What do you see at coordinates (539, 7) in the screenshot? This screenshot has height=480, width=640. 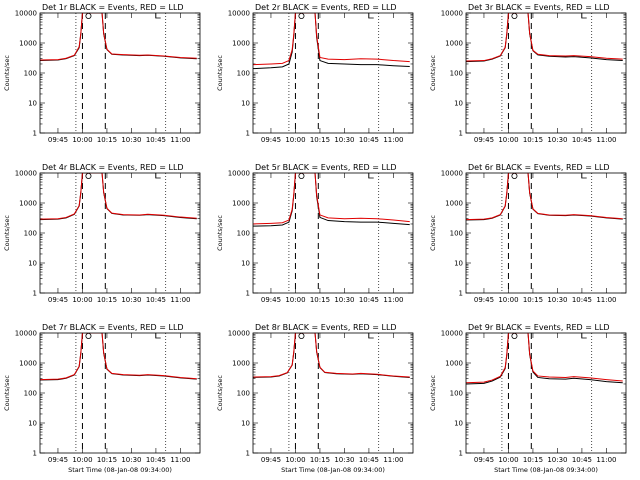 I see `panel-title: Det 3r BLACK = Events, RED = LLD` at bounding box center [539, 7].